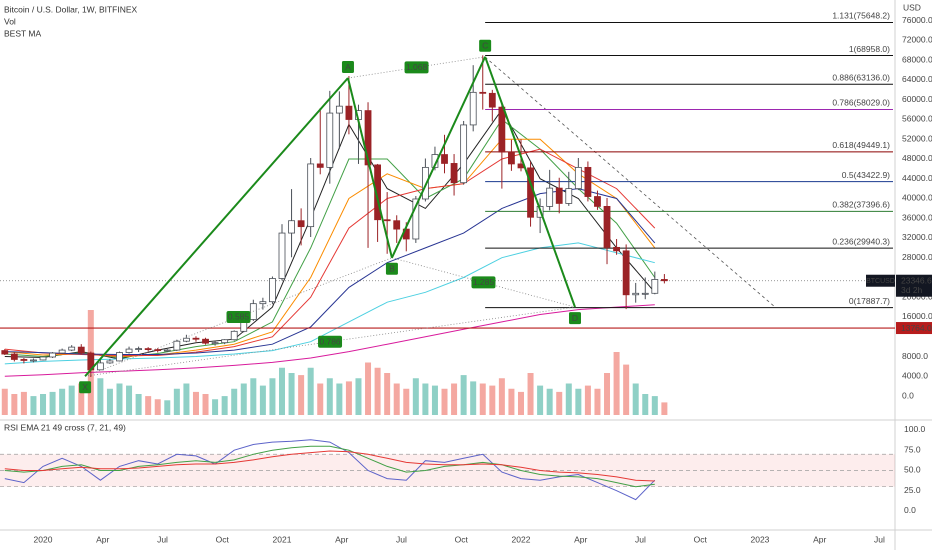 Image resolution: width=932 pixels, height=550 pixels. Describe the element at coordinates (917, 99) in the screenshot. I see `price-tick-label: 60000.0` at that location.